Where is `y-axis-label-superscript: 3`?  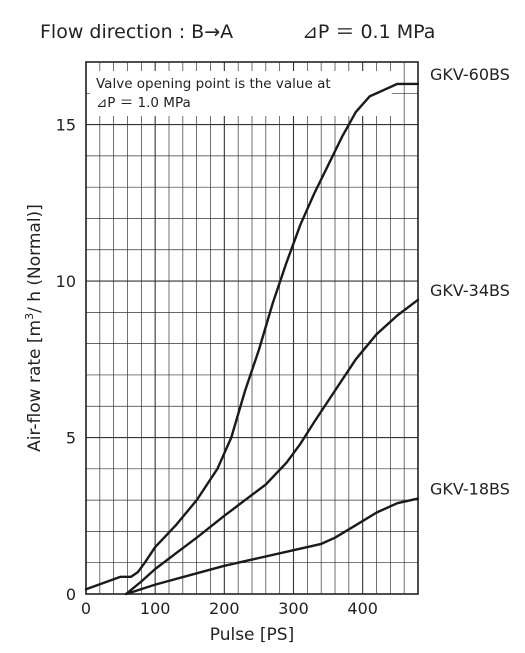
y-axis-label-superscript: 3 is located at coordinates (29, 316).